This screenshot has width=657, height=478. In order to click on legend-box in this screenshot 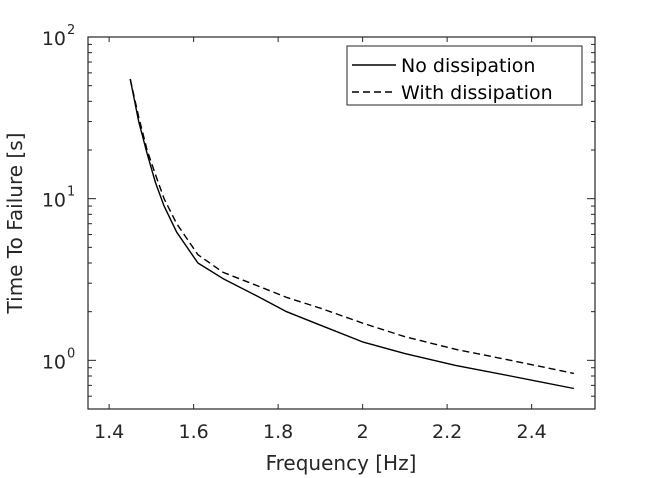, I will do `click(464, 75)`.